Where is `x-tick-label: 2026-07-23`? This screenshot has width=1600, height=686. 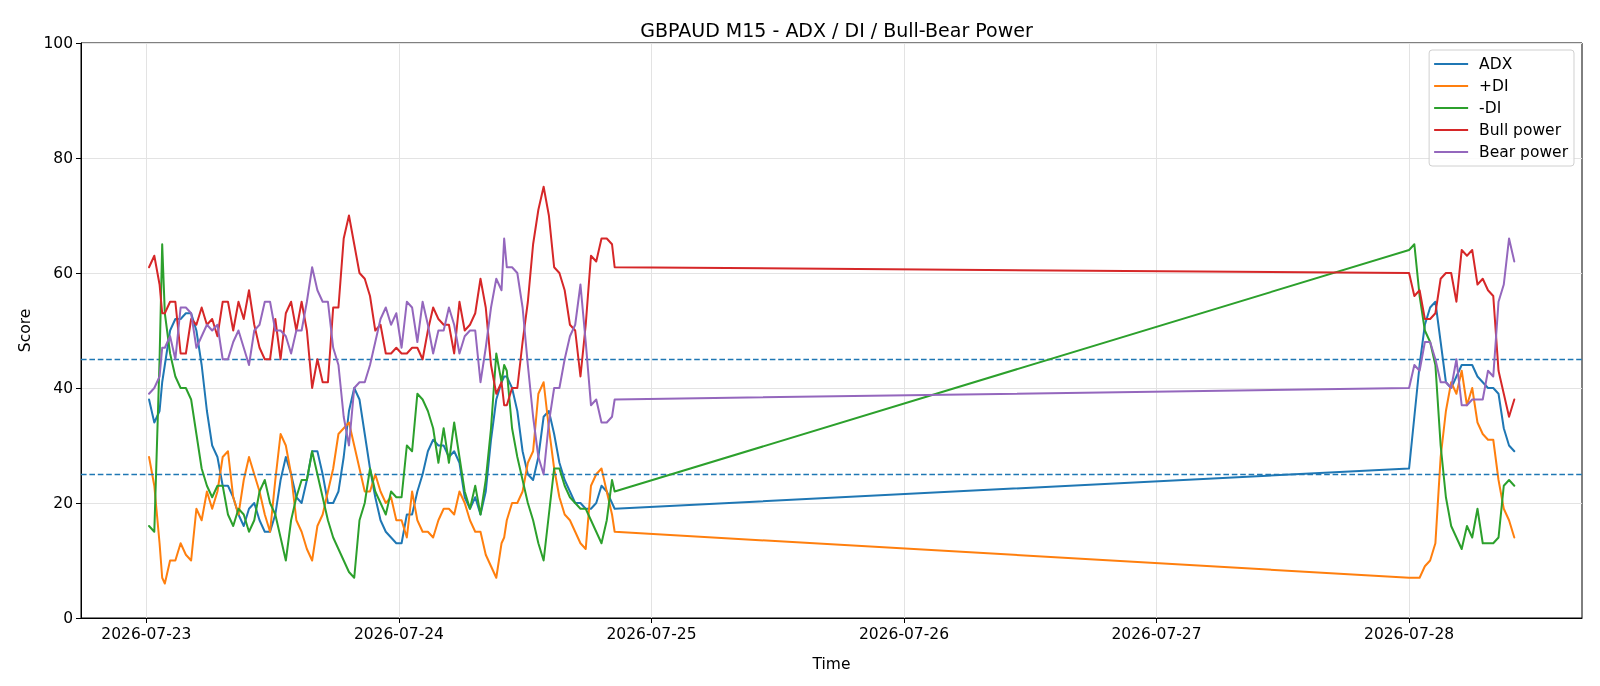
x-tick-label: 2026-07-23 is located at coordinates (146, 634).